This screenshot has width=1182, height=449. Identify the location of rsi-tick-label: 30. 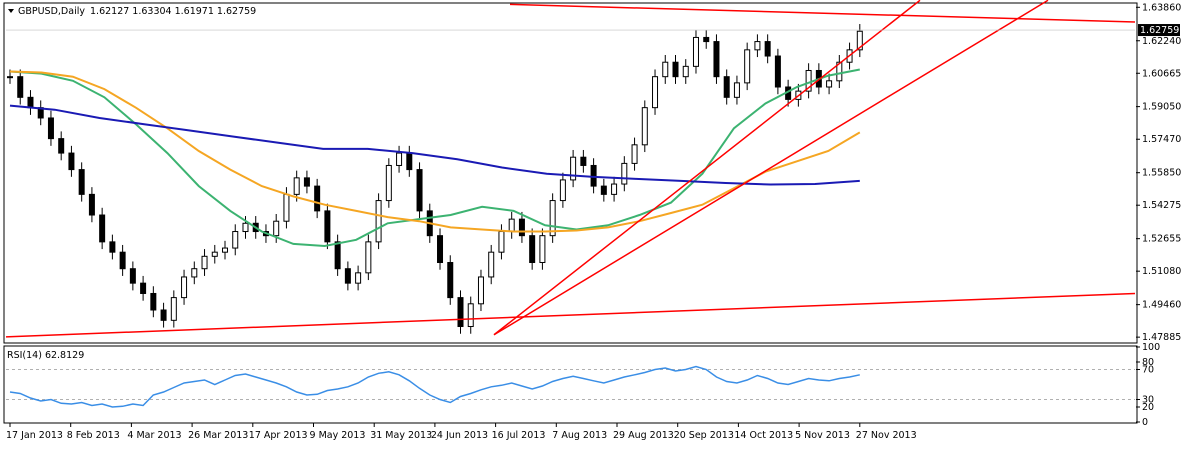
(1148, 400).